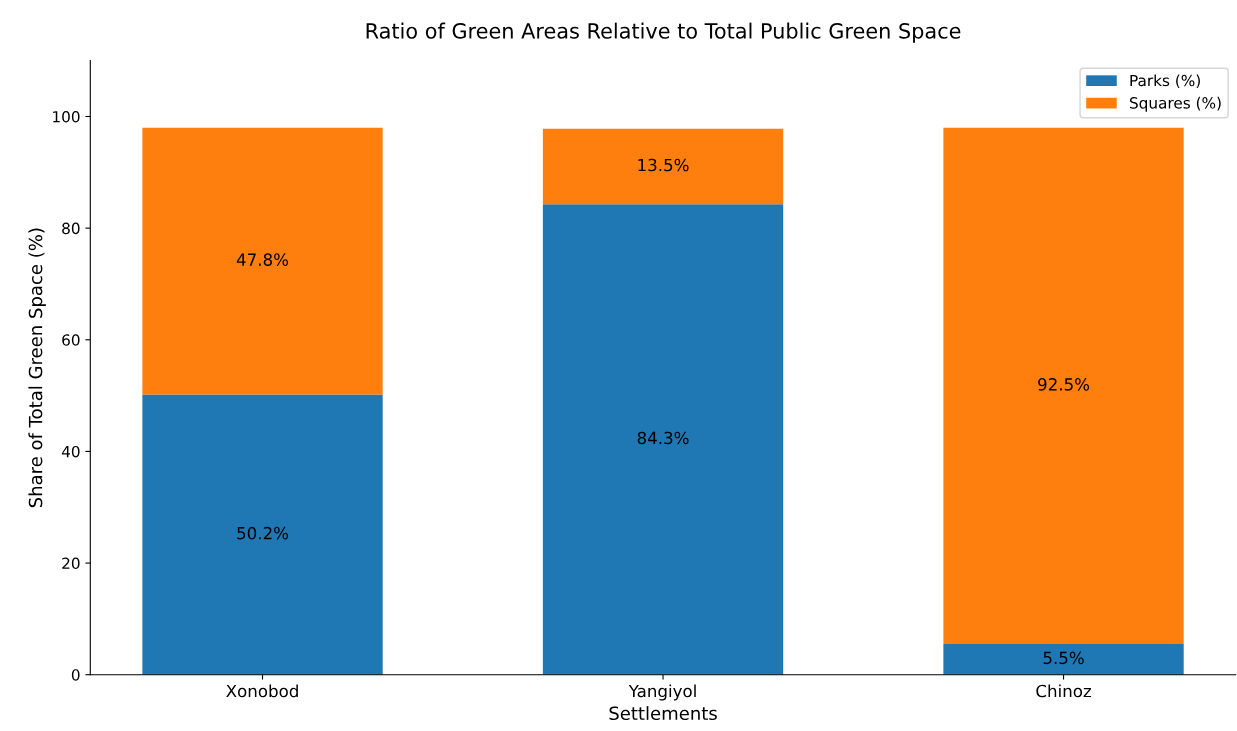  What do you see at coordinates (71, 340) in the screenshot?
I see `y-tick-label: 60` at bounding box center [71, 340].